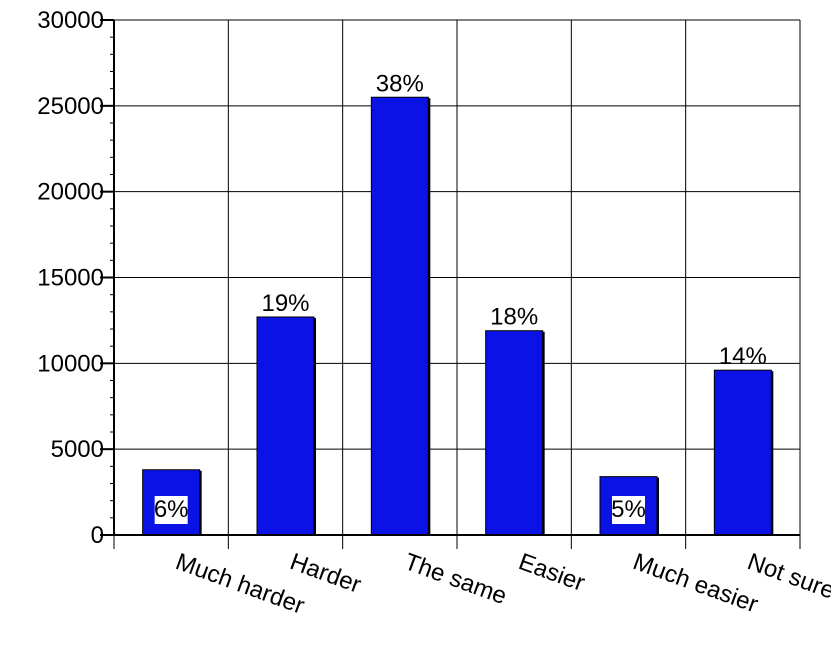 The width and height of the screenshot is (831, 648). What do you see at coordinates (77, 449) in the screenshot?
I see `y-tick-label: 5000` at bounding box center [77, 449].